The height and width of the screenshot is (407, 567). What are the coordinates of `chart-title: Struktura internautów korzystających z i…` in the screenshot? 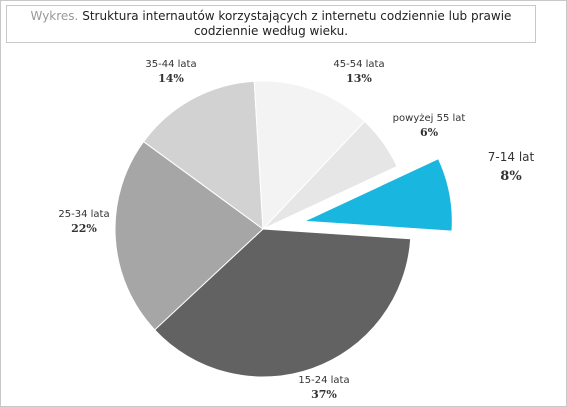 It's located at (297, 23).